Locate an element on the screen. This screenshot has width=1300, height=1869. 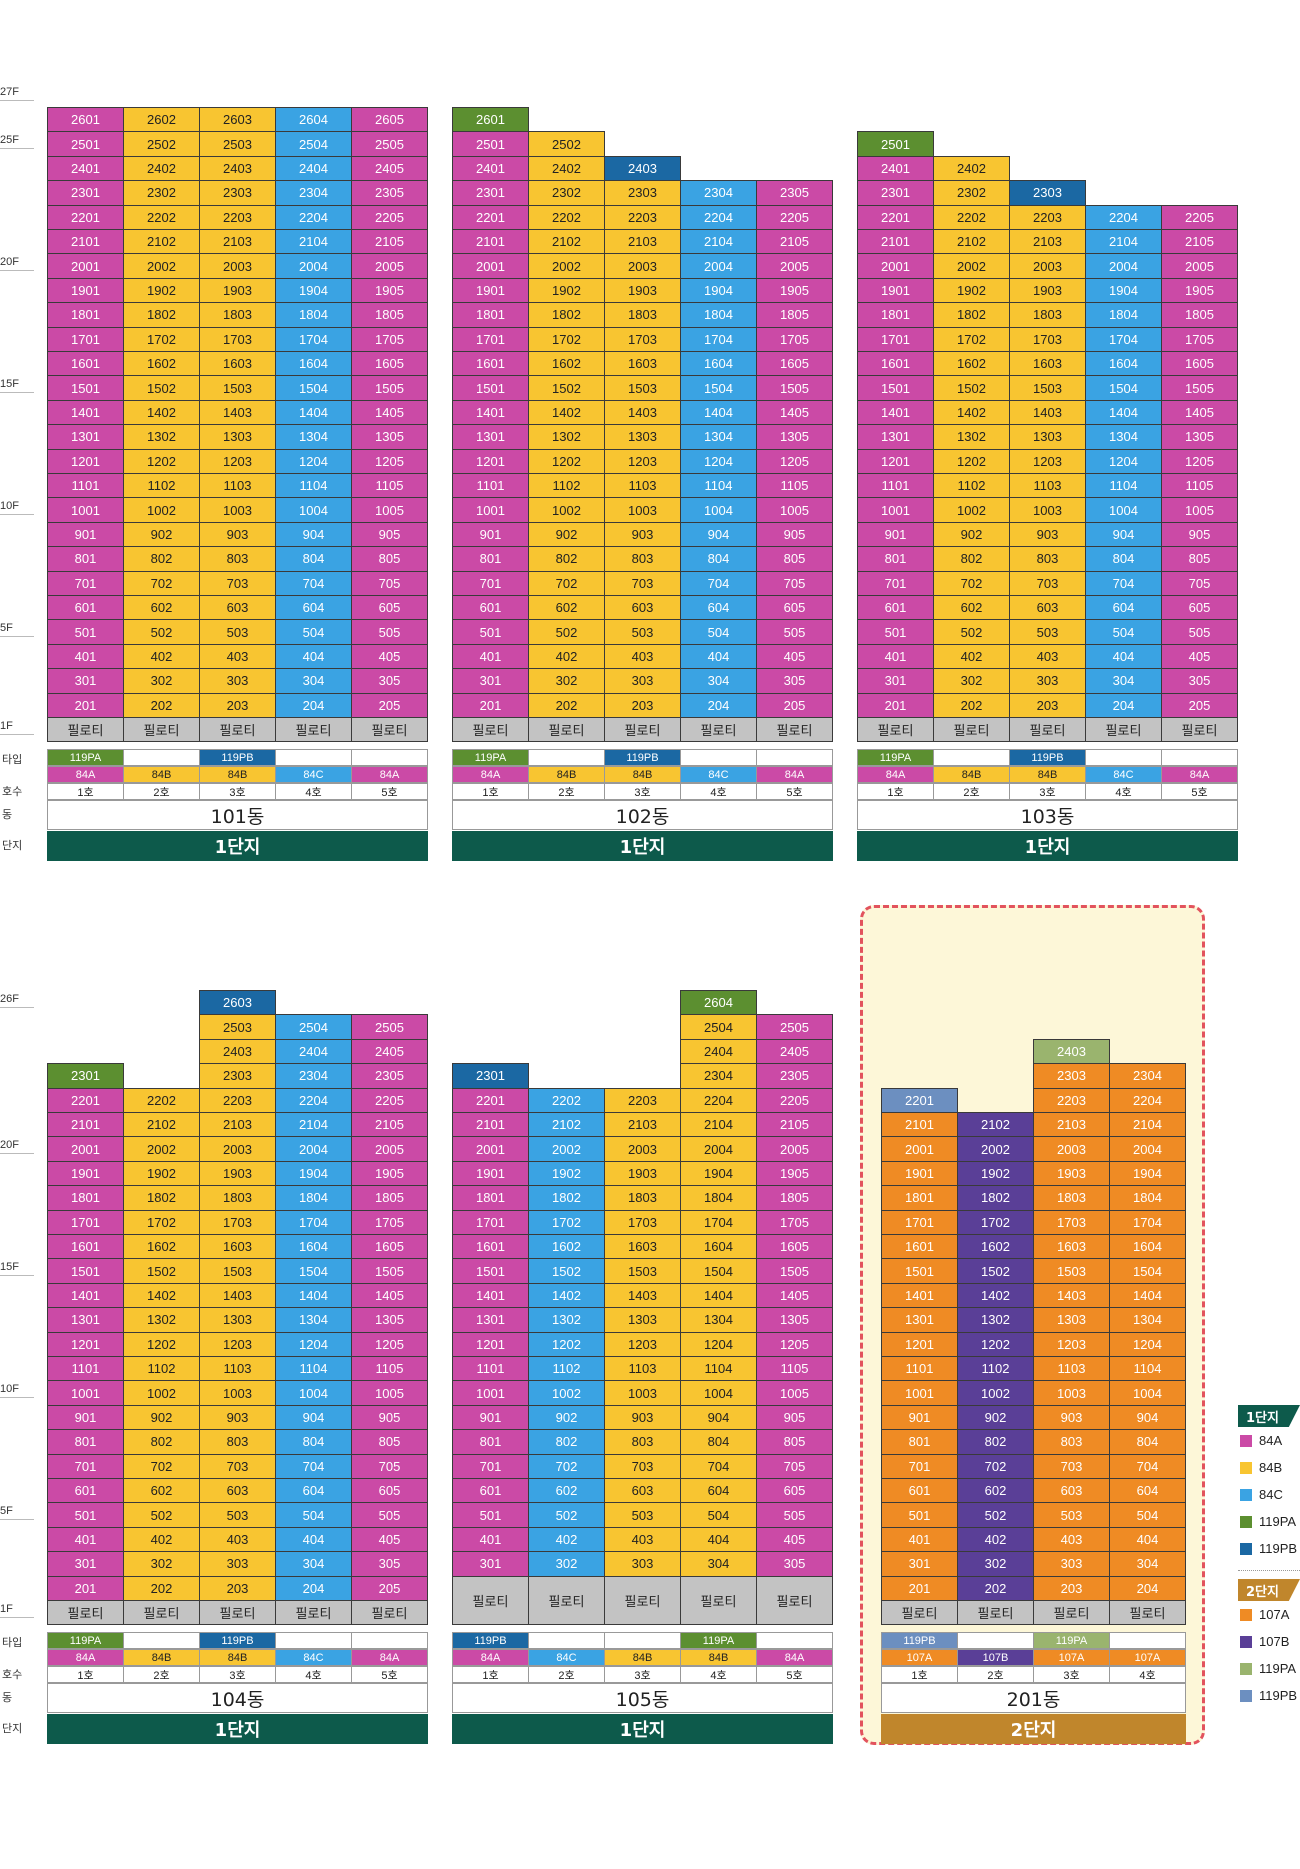
unit-cell: 402 is located at coordinates (161, 656).